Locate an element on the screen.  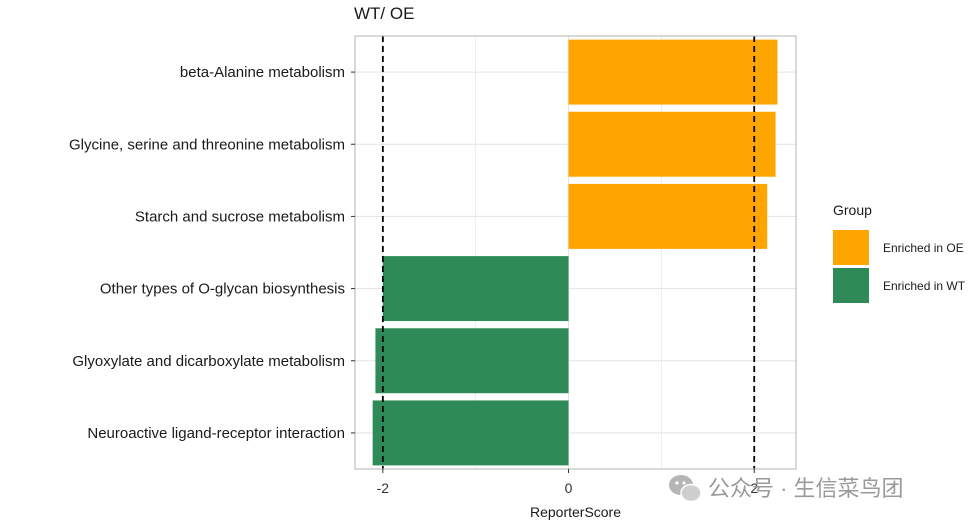
chart-title: WT/ OE is located at coordinates (384, 13).